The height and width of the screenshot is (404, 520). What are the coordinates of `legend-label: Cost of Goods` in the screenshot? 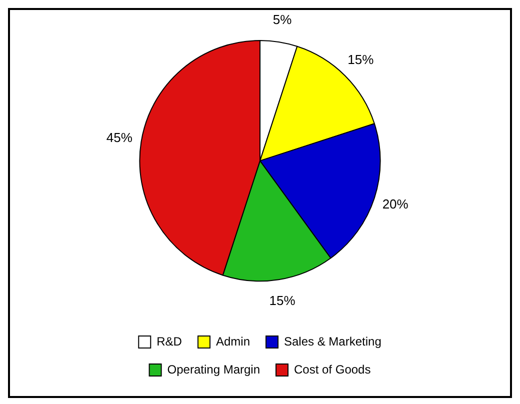 It's located at (332, 369).